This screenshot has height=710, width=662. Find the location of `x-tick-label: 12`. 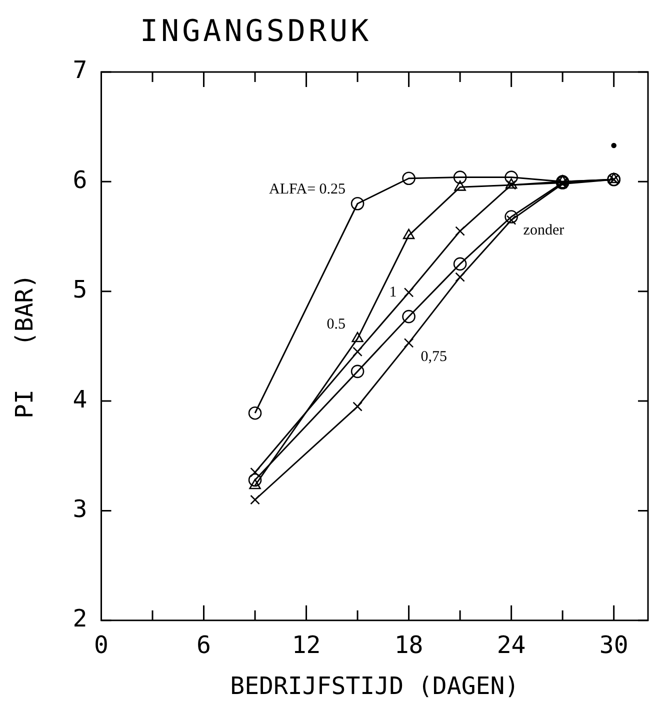

x-tick-label: 12 is located at coordinates (306, 645).